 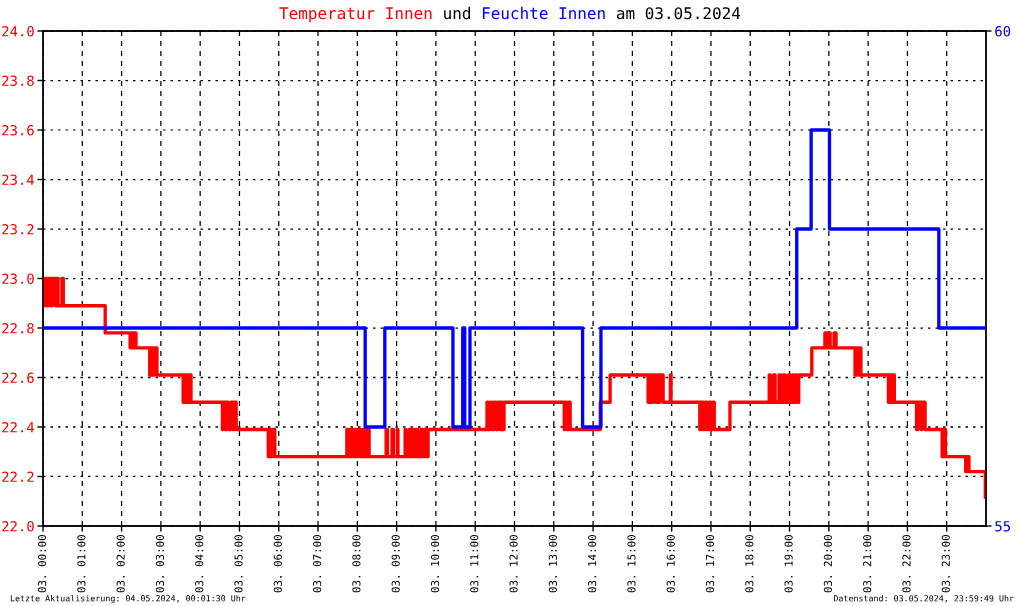 I want to click on x-tick-label: 03. 01:00, so click(x=81, y=564).